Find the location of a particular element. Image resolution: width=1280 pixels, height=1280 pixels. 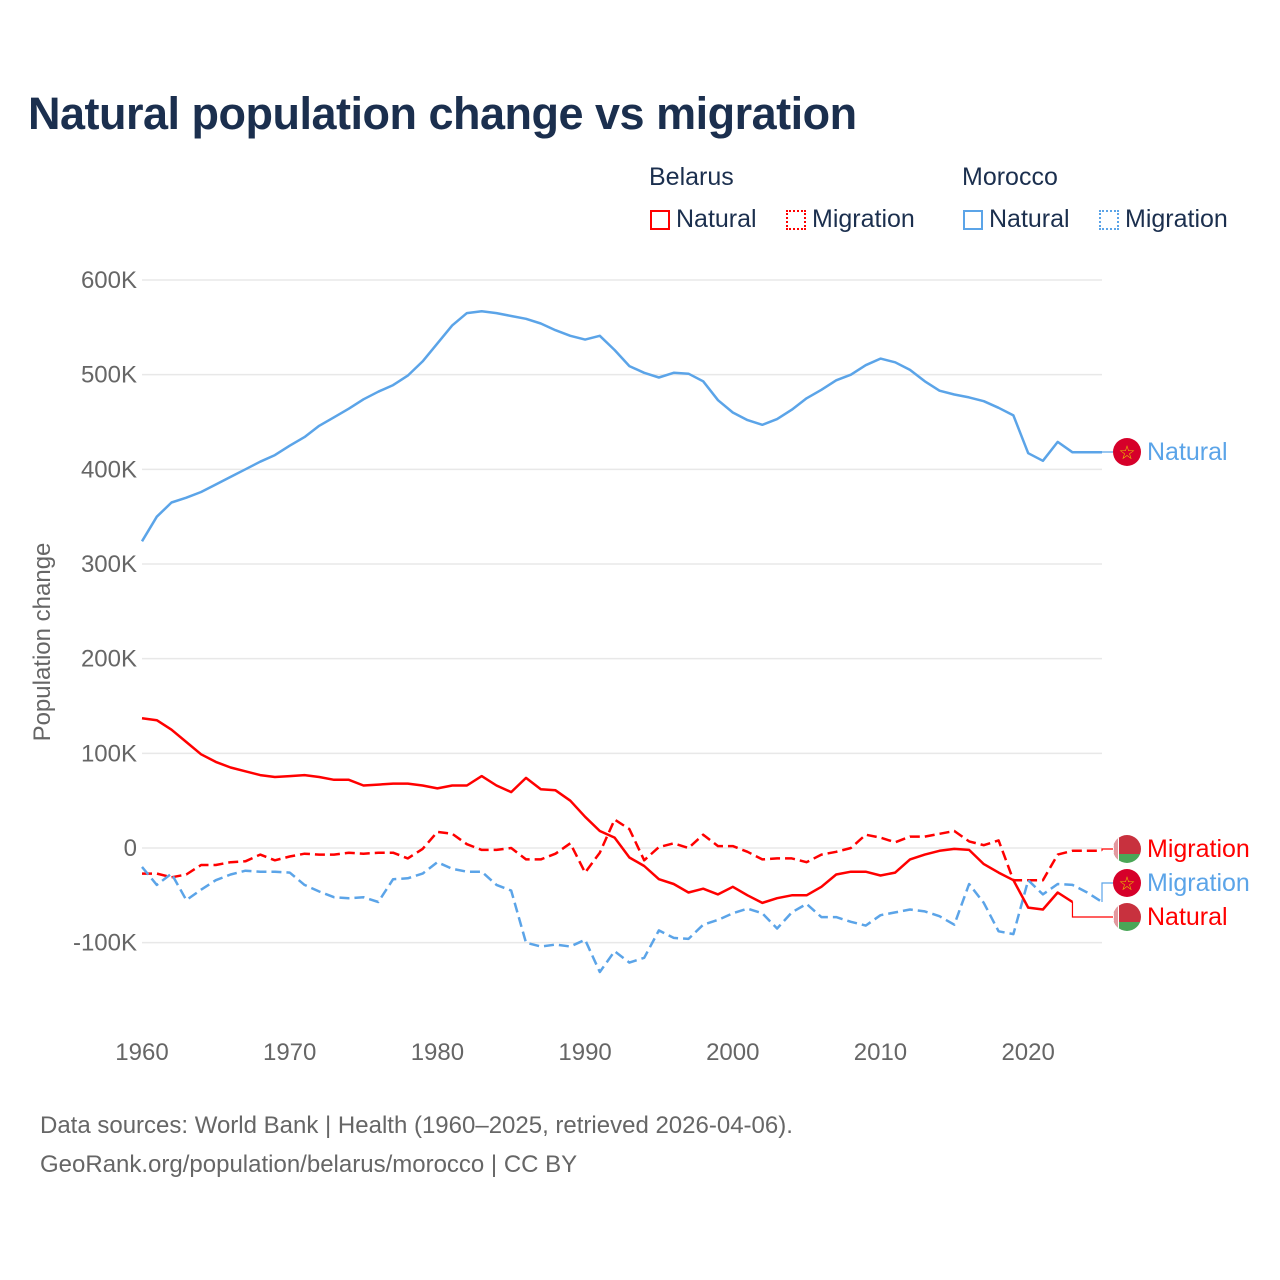

legend-group-belarus: Belarus is located at coordinates (691, 177).